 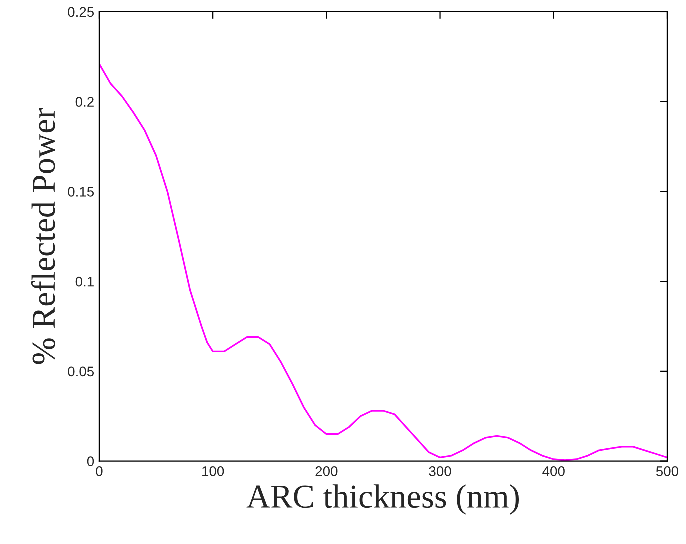 I want to click on x-tick-label: 200, so click(x=327, y=471).